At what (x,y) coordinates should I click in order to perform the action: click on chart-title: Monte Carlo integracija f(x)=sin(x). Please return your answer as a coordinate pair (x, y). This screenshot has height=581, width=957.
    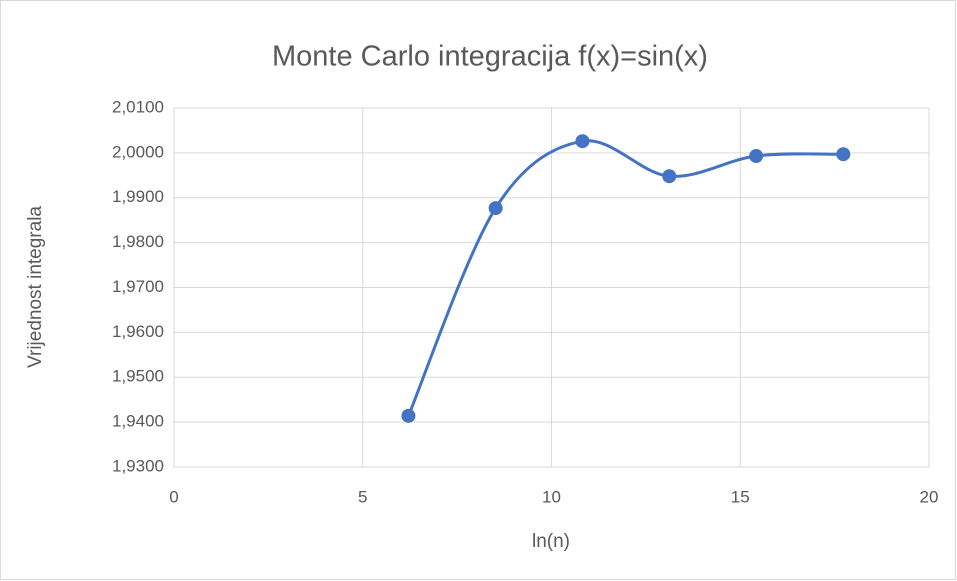
    Looking at the image, I should click on (490, 57).